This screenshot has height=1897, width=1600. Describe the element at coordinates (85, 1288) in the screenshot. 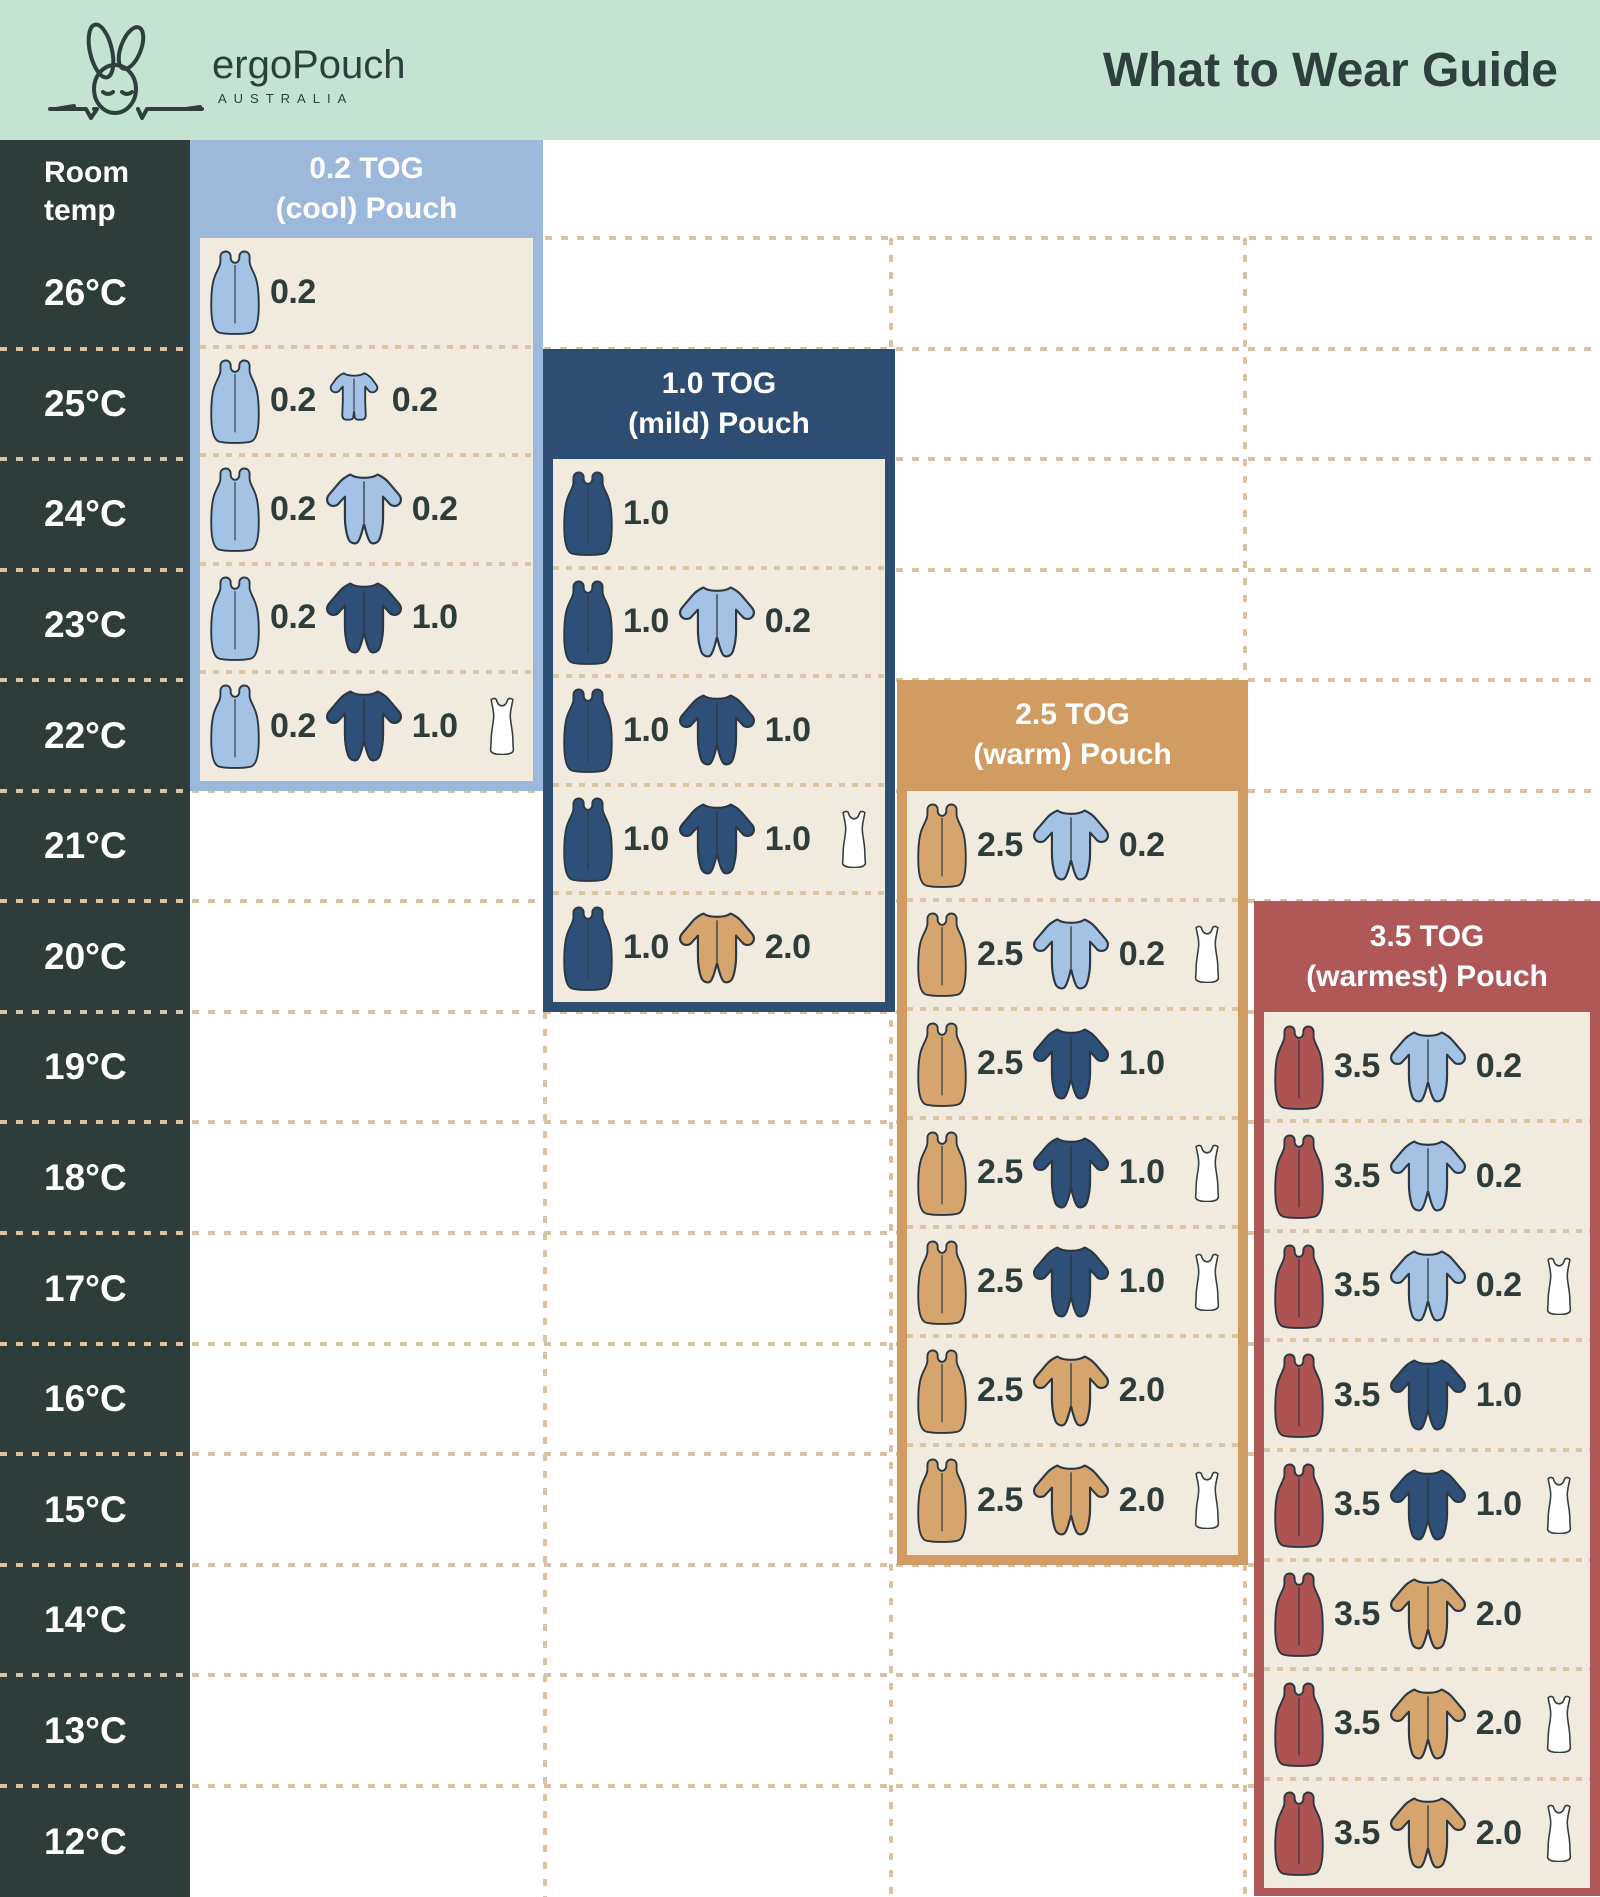

I see `temp-cell: 17°C` at that location.